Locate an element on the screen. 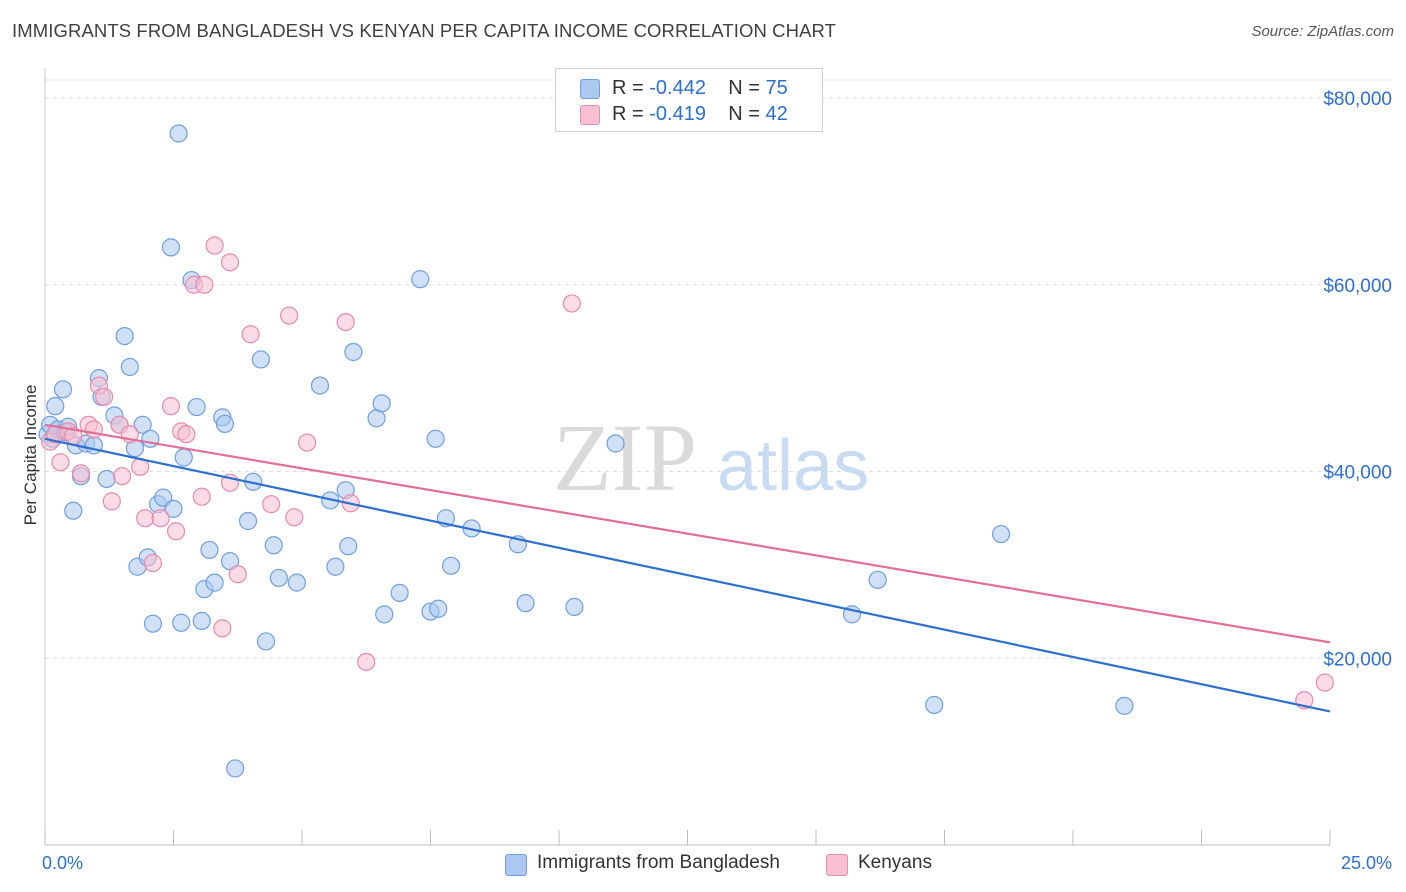  bottom-legend-label-bangladesh: Immigrants from Bangladesh is located at coordinates (658, 862).